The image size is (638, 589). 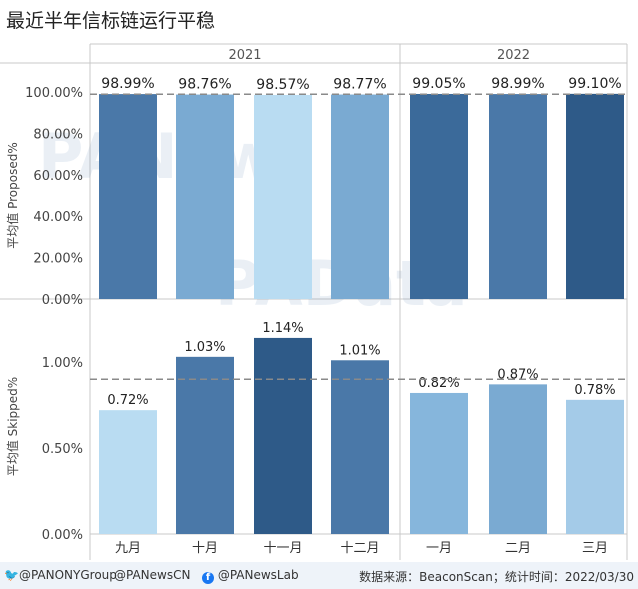 I want to click on x-tick-label: 十二月, so click(x=359, y=548).